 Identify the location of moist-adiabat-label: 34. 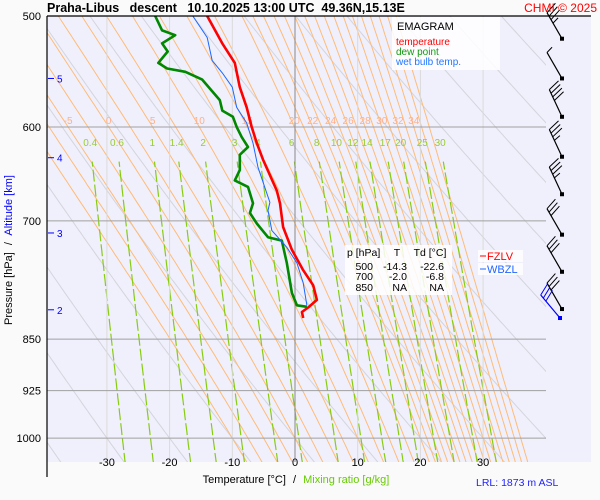
(414, 121).